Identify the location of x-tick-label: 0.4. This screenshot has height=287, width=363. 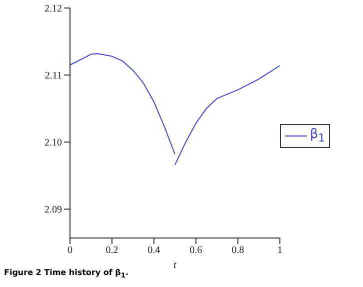
(154, 250).